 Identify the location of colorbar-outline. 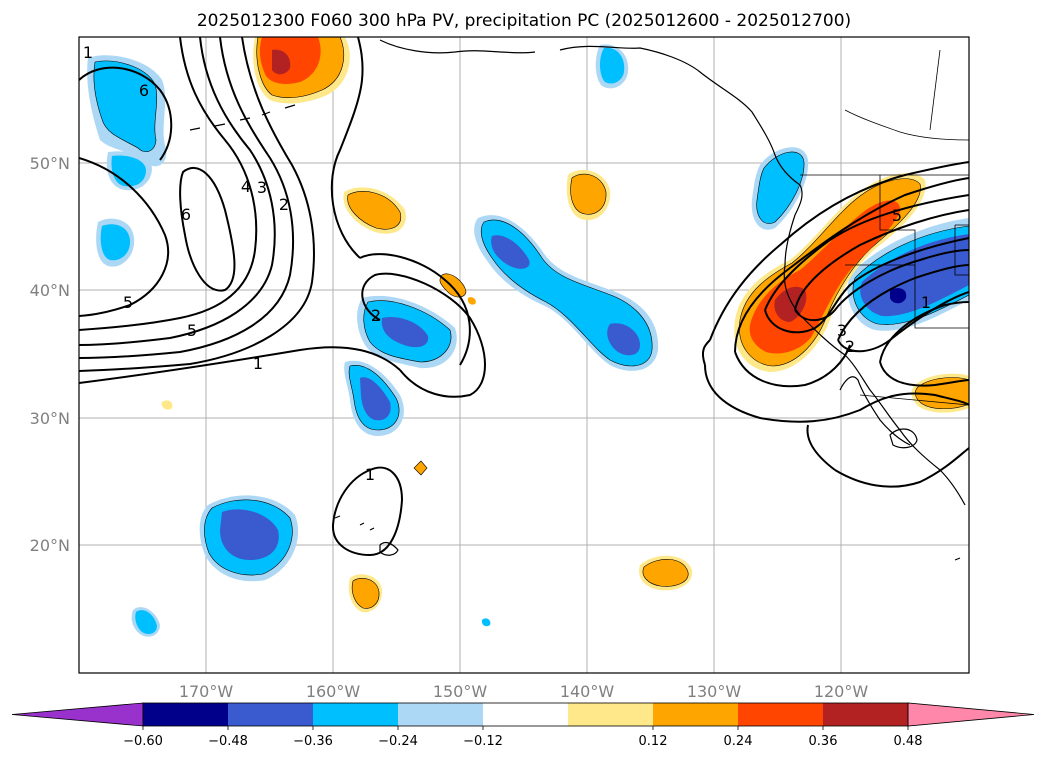
(525, 714).